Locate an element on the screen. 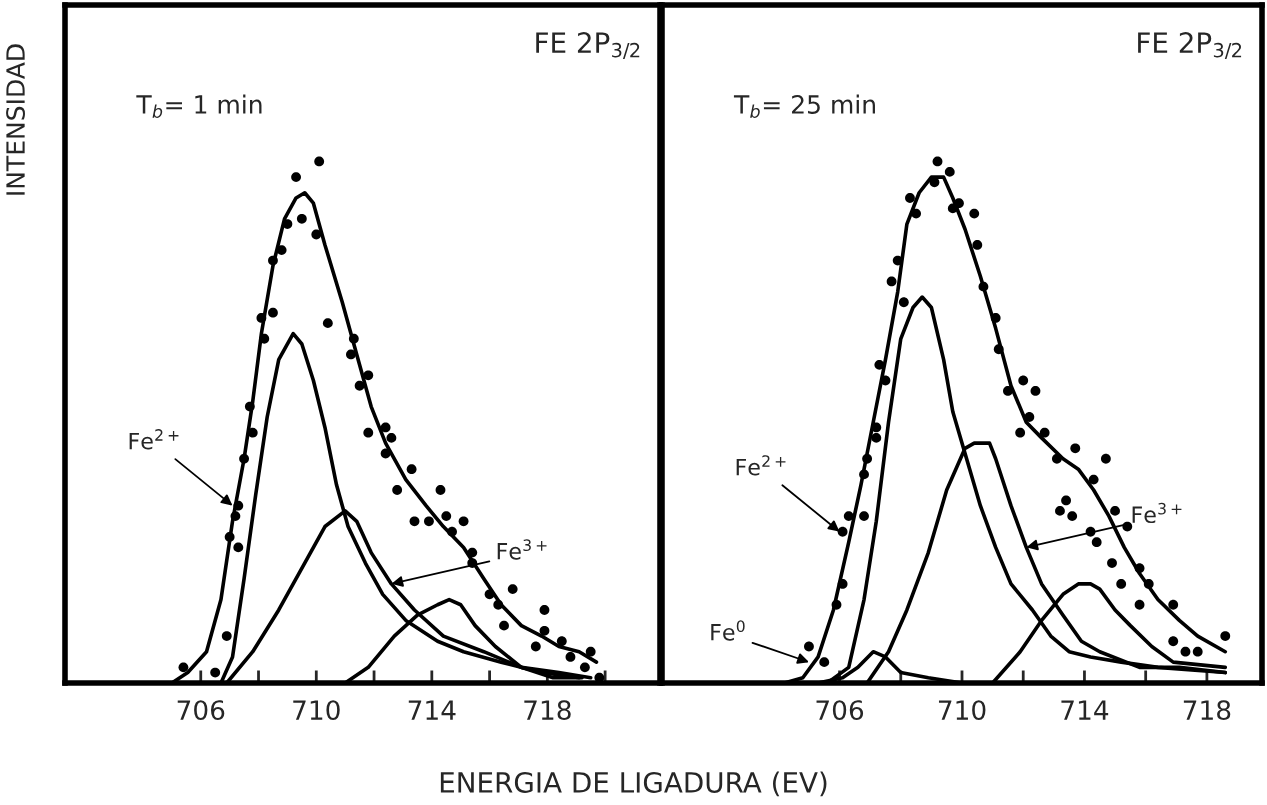  text: T$_{b}$= 25 min is located at coordinates (804, 106).